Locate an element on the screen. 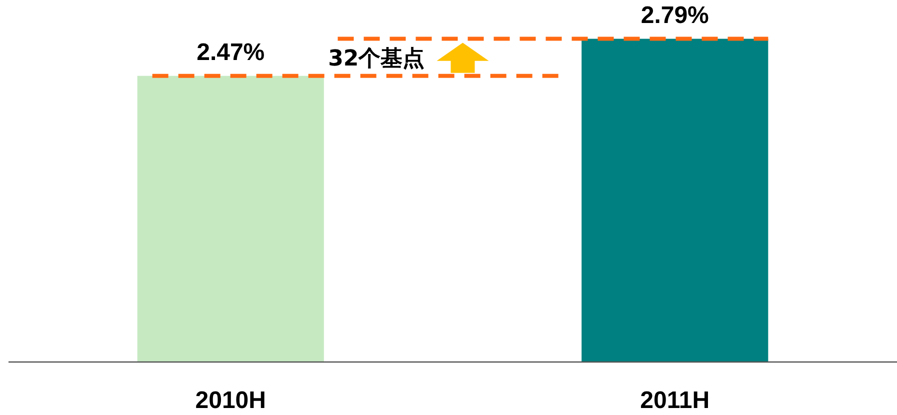 This screenshot has width=897, height=415. x-tick-label: 2010H is located at coordinates (230, 400).